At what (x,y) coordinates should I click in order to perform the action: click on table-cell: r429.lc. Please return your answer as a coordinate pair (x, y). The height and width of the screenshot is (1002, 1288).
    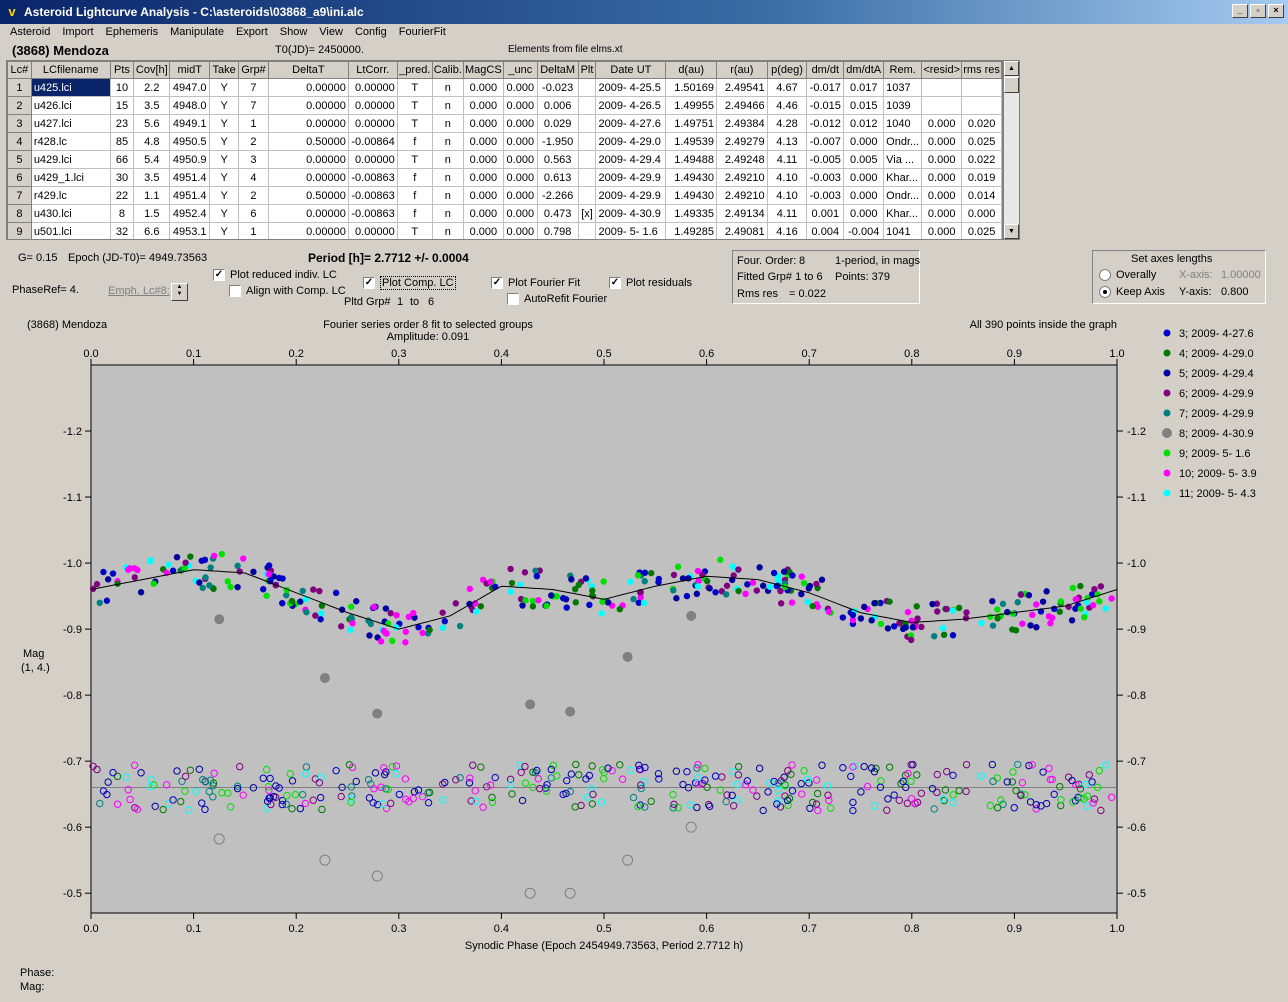
    Looking at the image, I should click on (70, 195).